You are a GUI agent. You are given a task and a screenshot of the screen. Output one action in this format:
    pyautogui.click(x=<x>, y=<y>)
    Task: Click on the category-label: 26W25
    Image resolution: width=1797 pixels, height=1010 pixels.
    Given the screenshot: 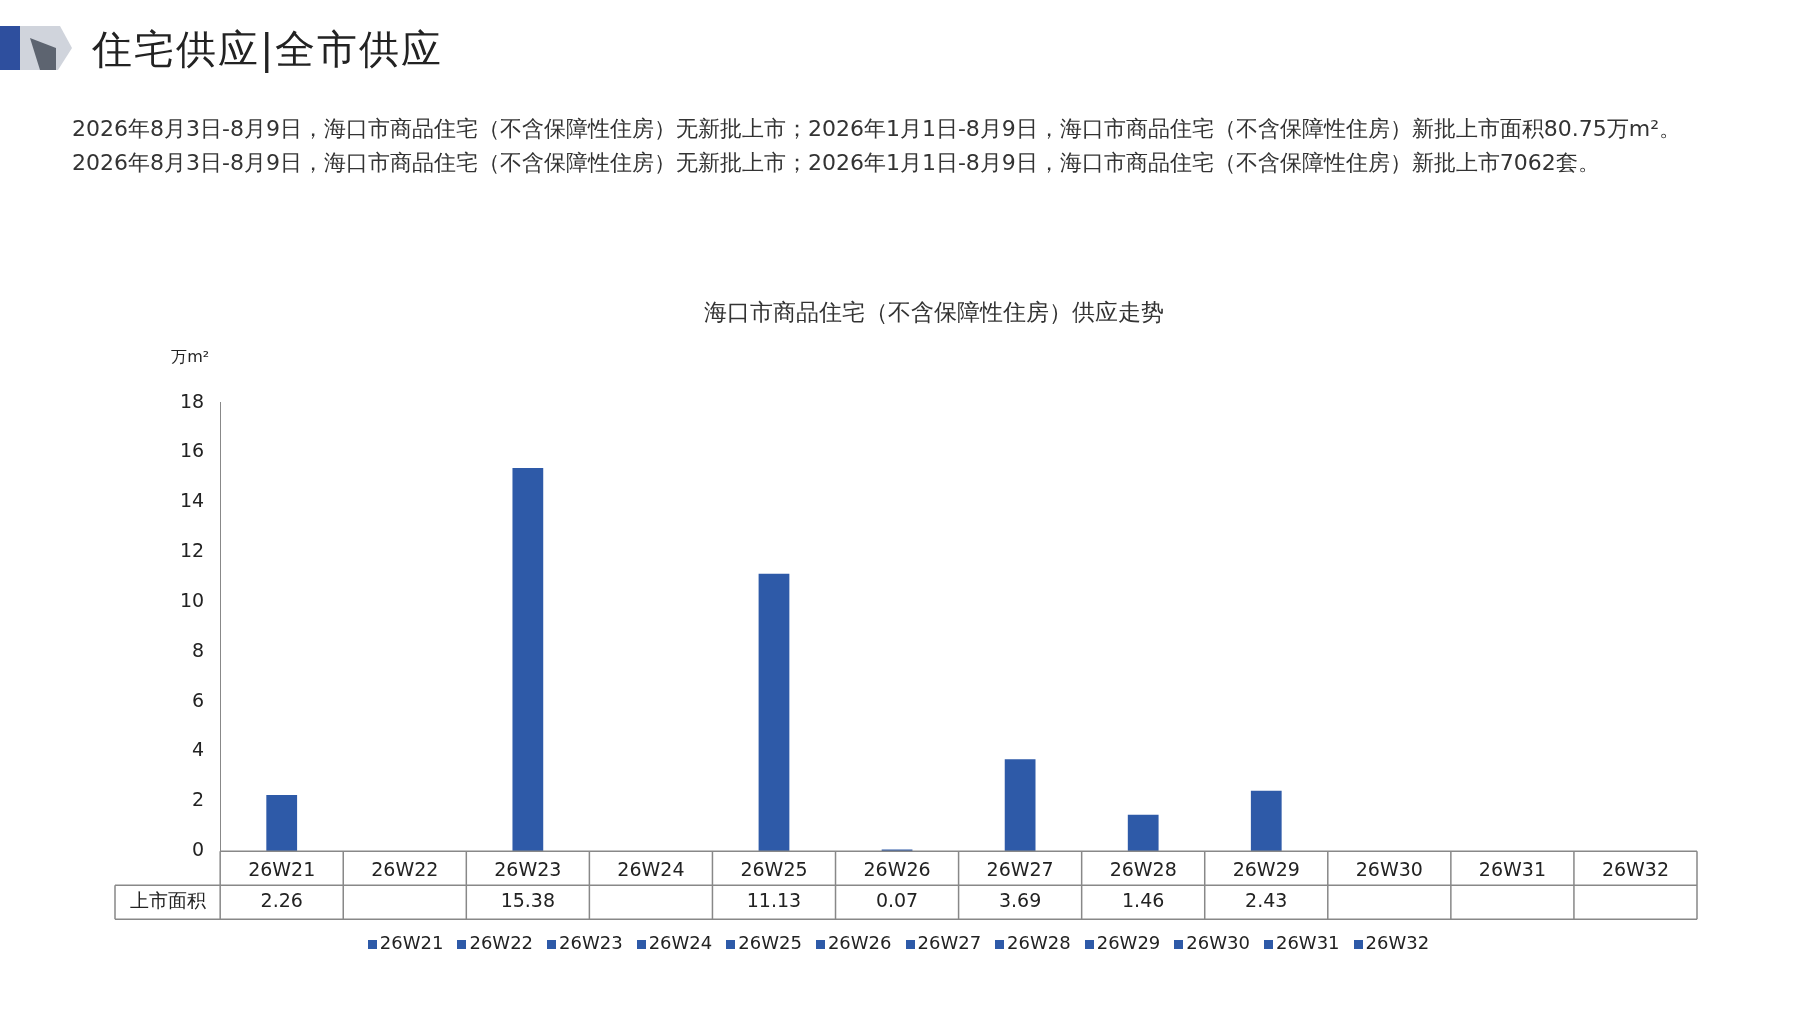 What is the action you would take?
    pyautogui.click(x=770, y=942)
    